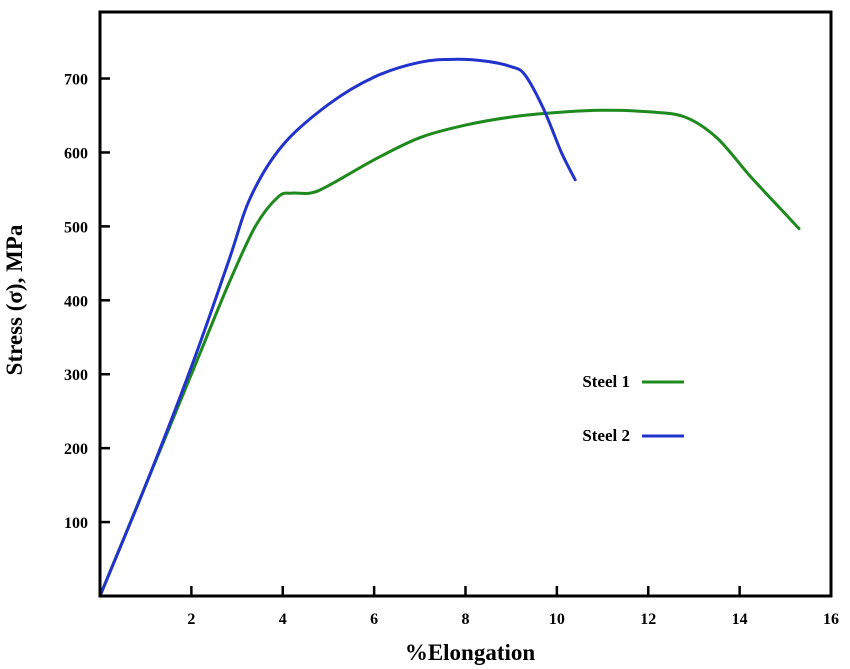  What do you see at coordinates (14, 299) in the screenshot?
I see `y-axis-label: Stress (σ), MPa` at bounding box center [14, 299].